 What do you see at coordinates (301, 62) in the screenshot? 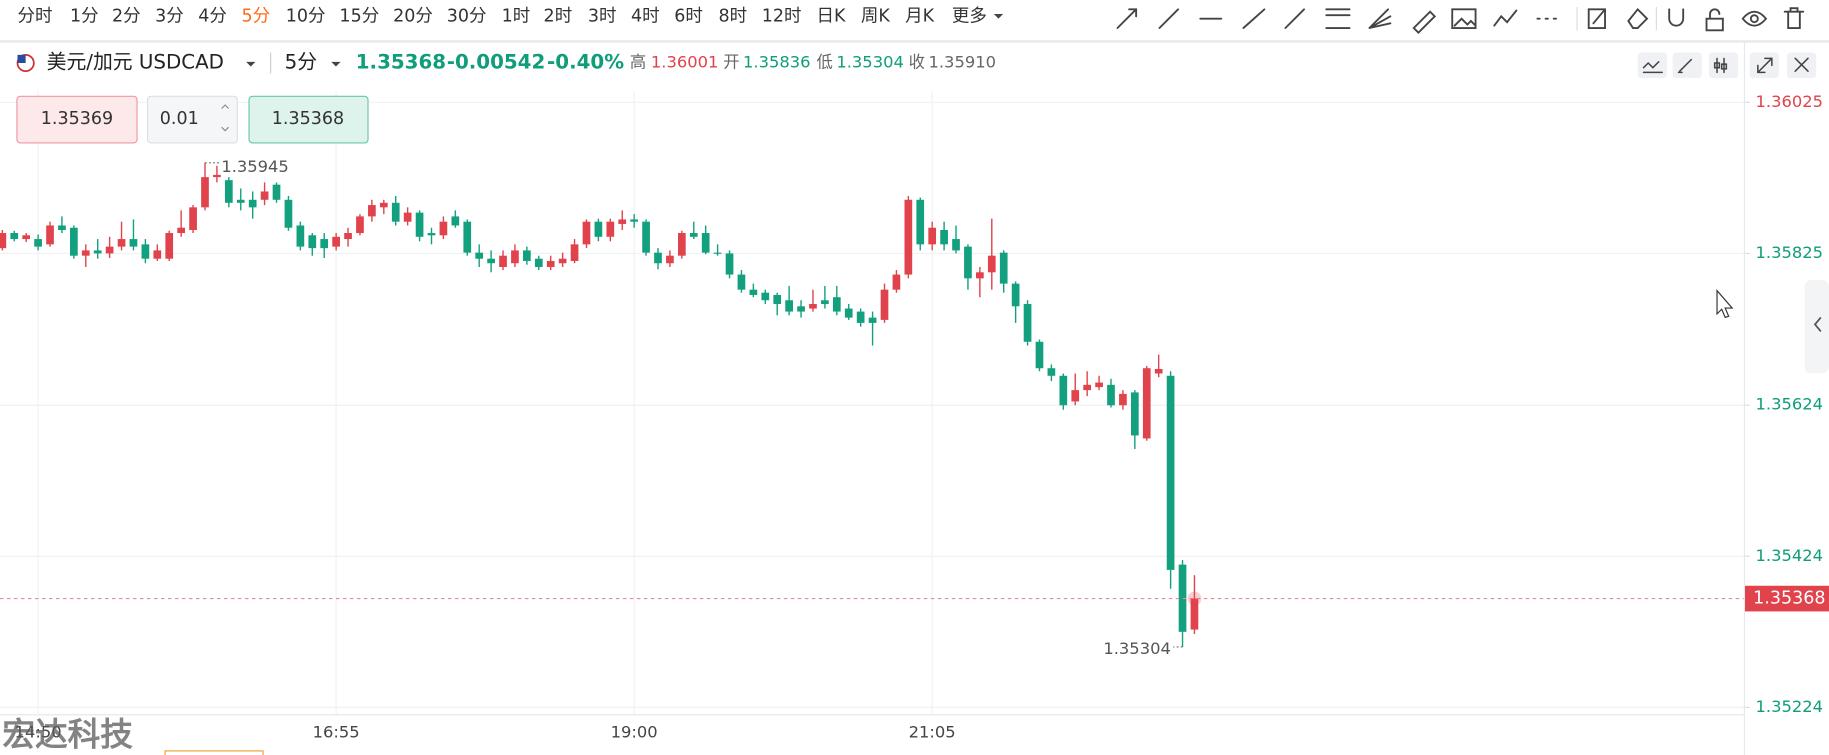
I see `interval-select: 5分` at bounding box center [301, 62].